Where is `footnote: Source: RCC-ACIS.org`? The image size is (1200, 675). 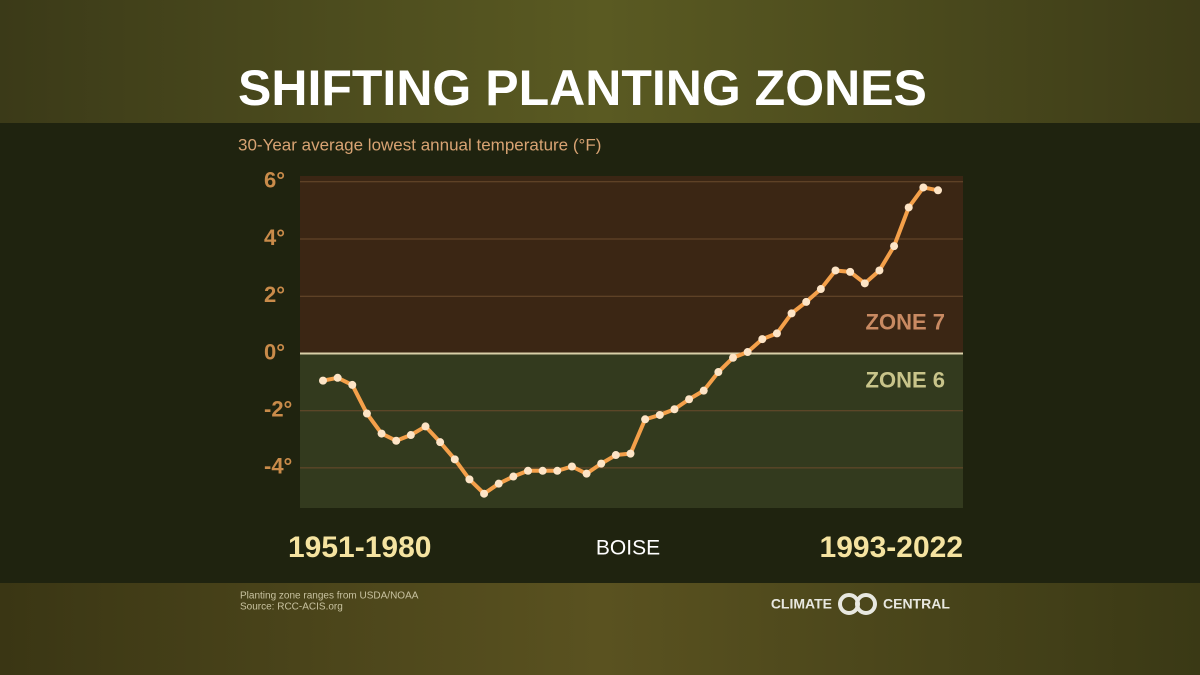 footnote: Source: RCC-ACIS.org is located at coordinates (291, 607).